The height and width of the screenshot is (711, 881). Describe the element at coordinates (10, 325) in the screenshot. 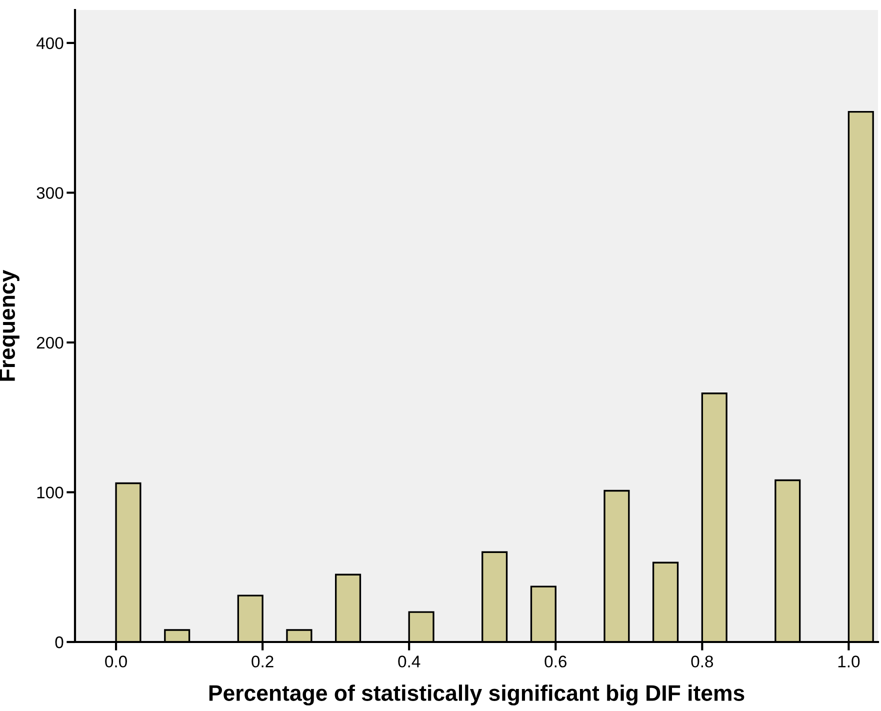

I see `y-axis-title: Frequency` at that location.